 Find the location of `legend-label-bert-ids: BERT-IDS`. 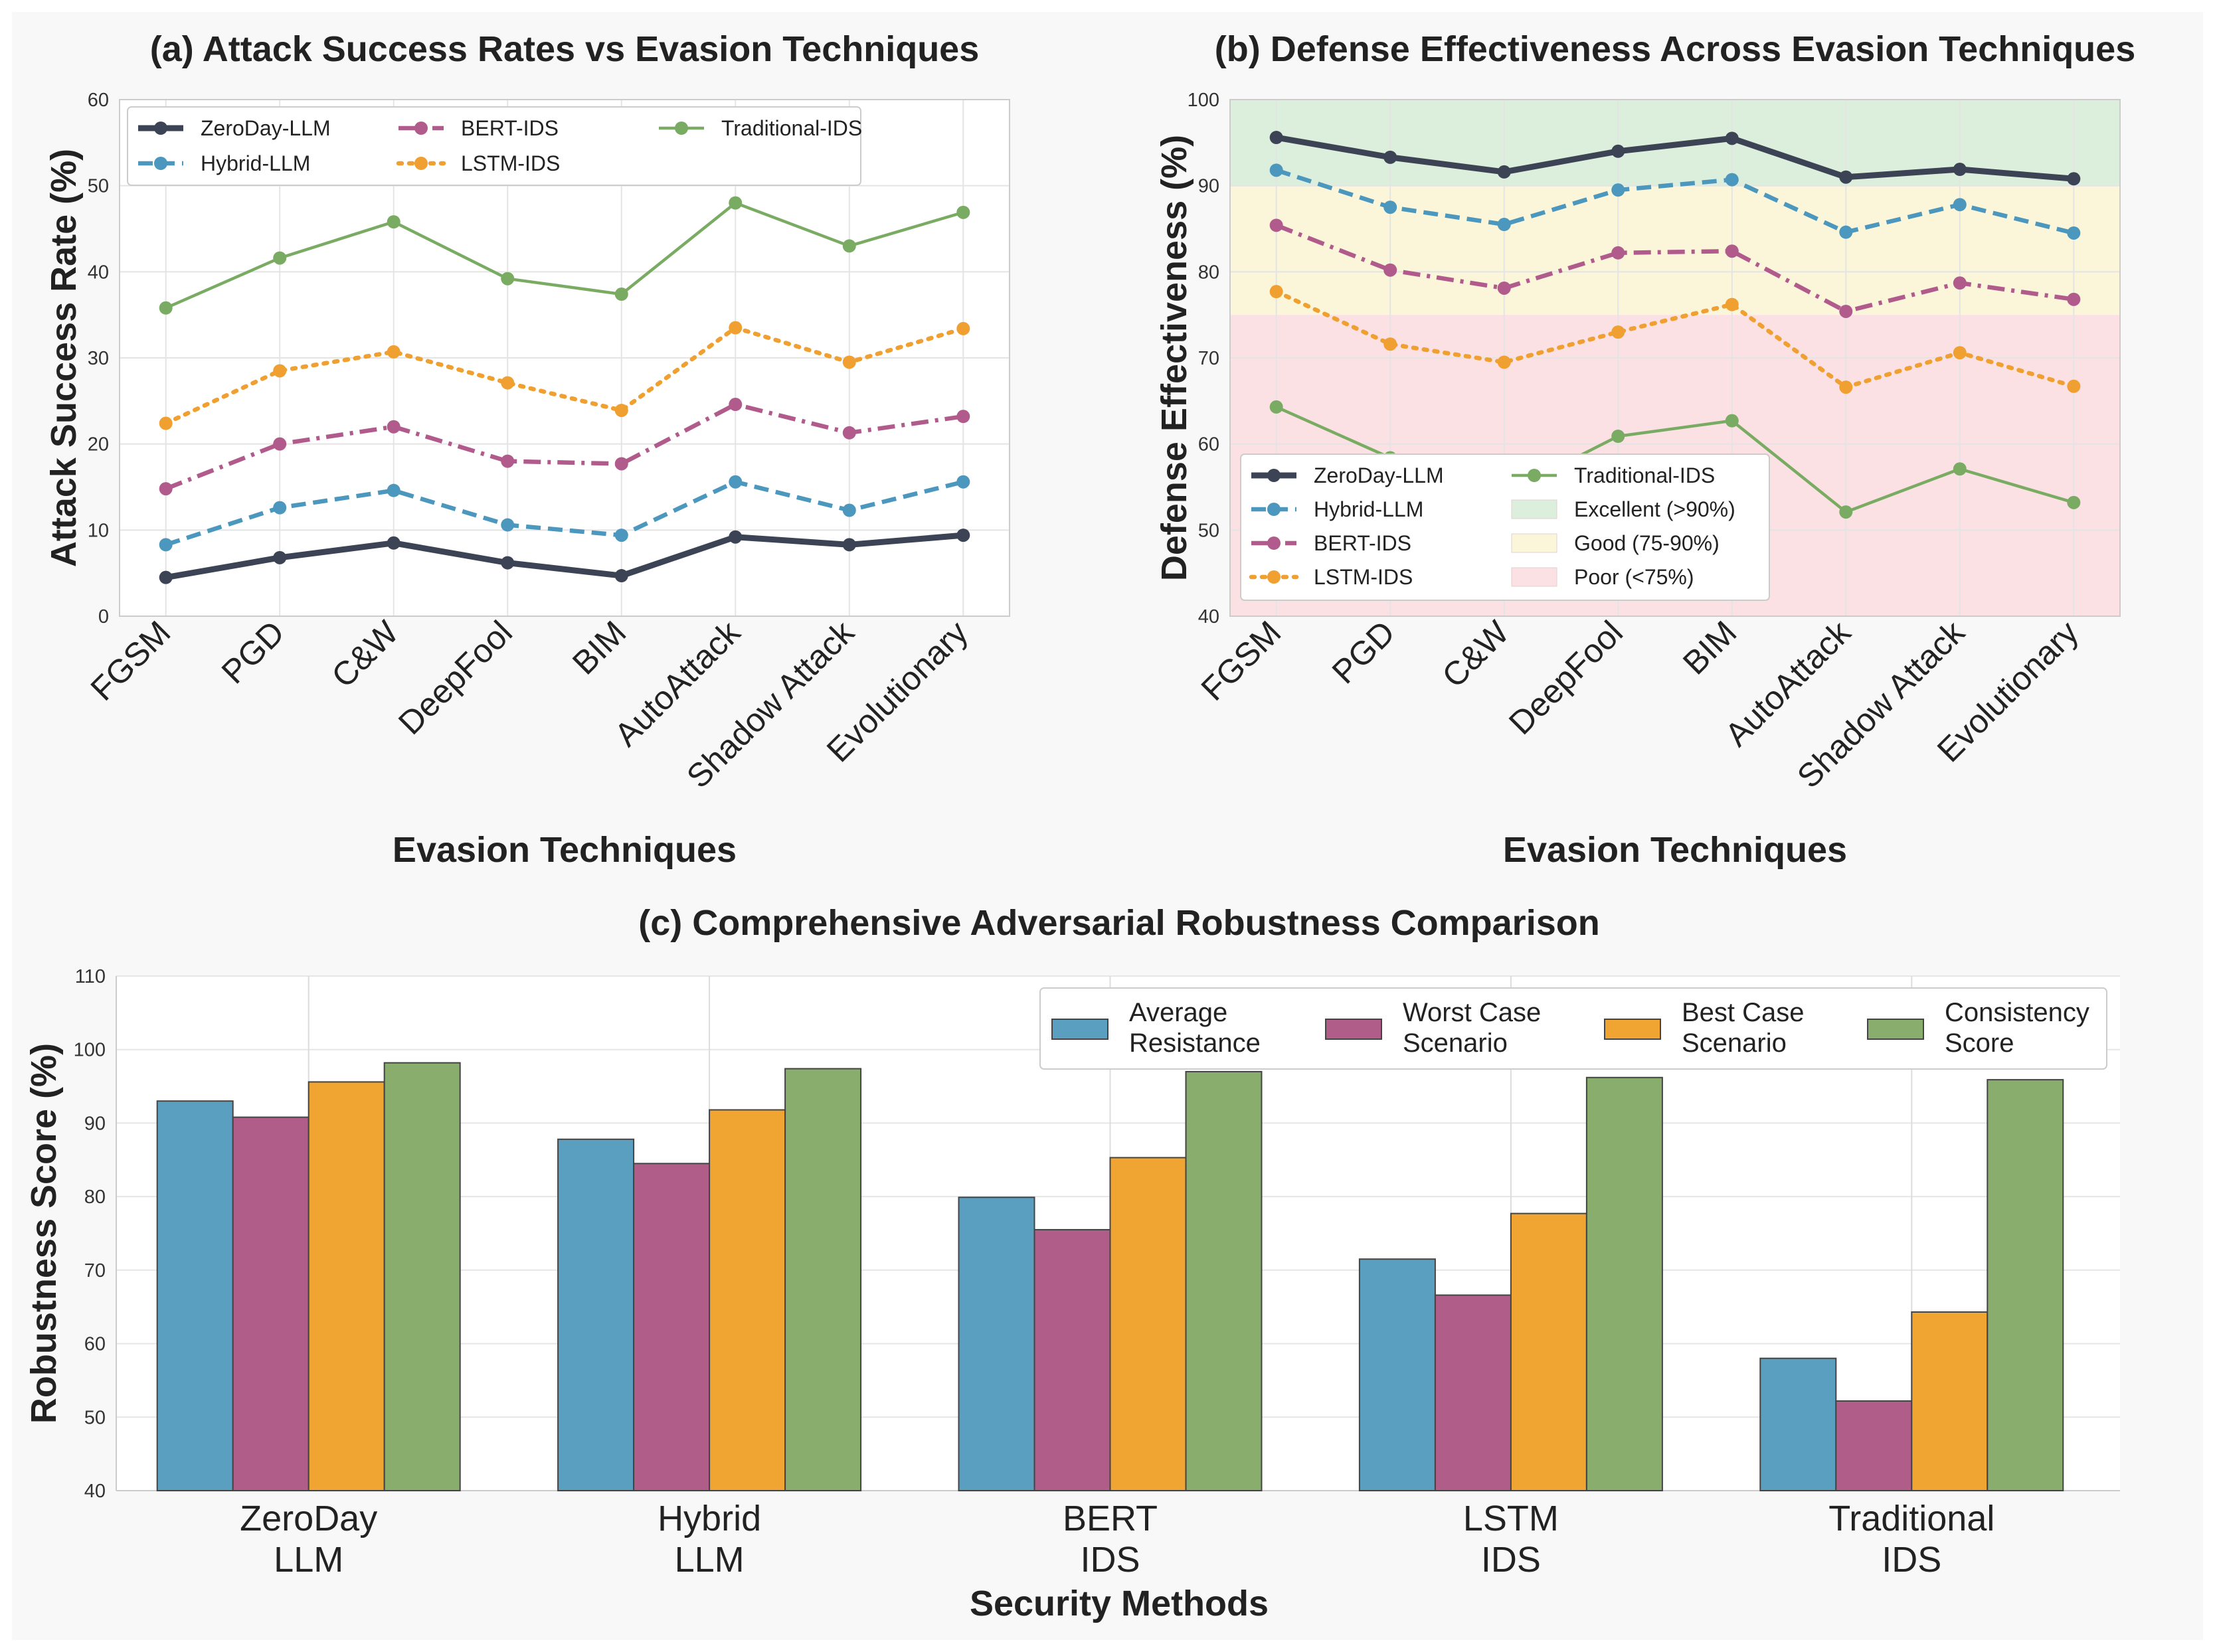

legend-label-bert-ids: BERT-IDS is located at coordinates (1362, 543).